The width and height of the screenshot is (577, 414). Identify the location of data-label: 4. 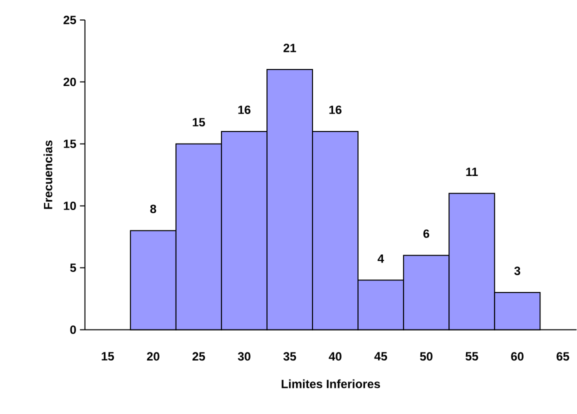
(381, 258).